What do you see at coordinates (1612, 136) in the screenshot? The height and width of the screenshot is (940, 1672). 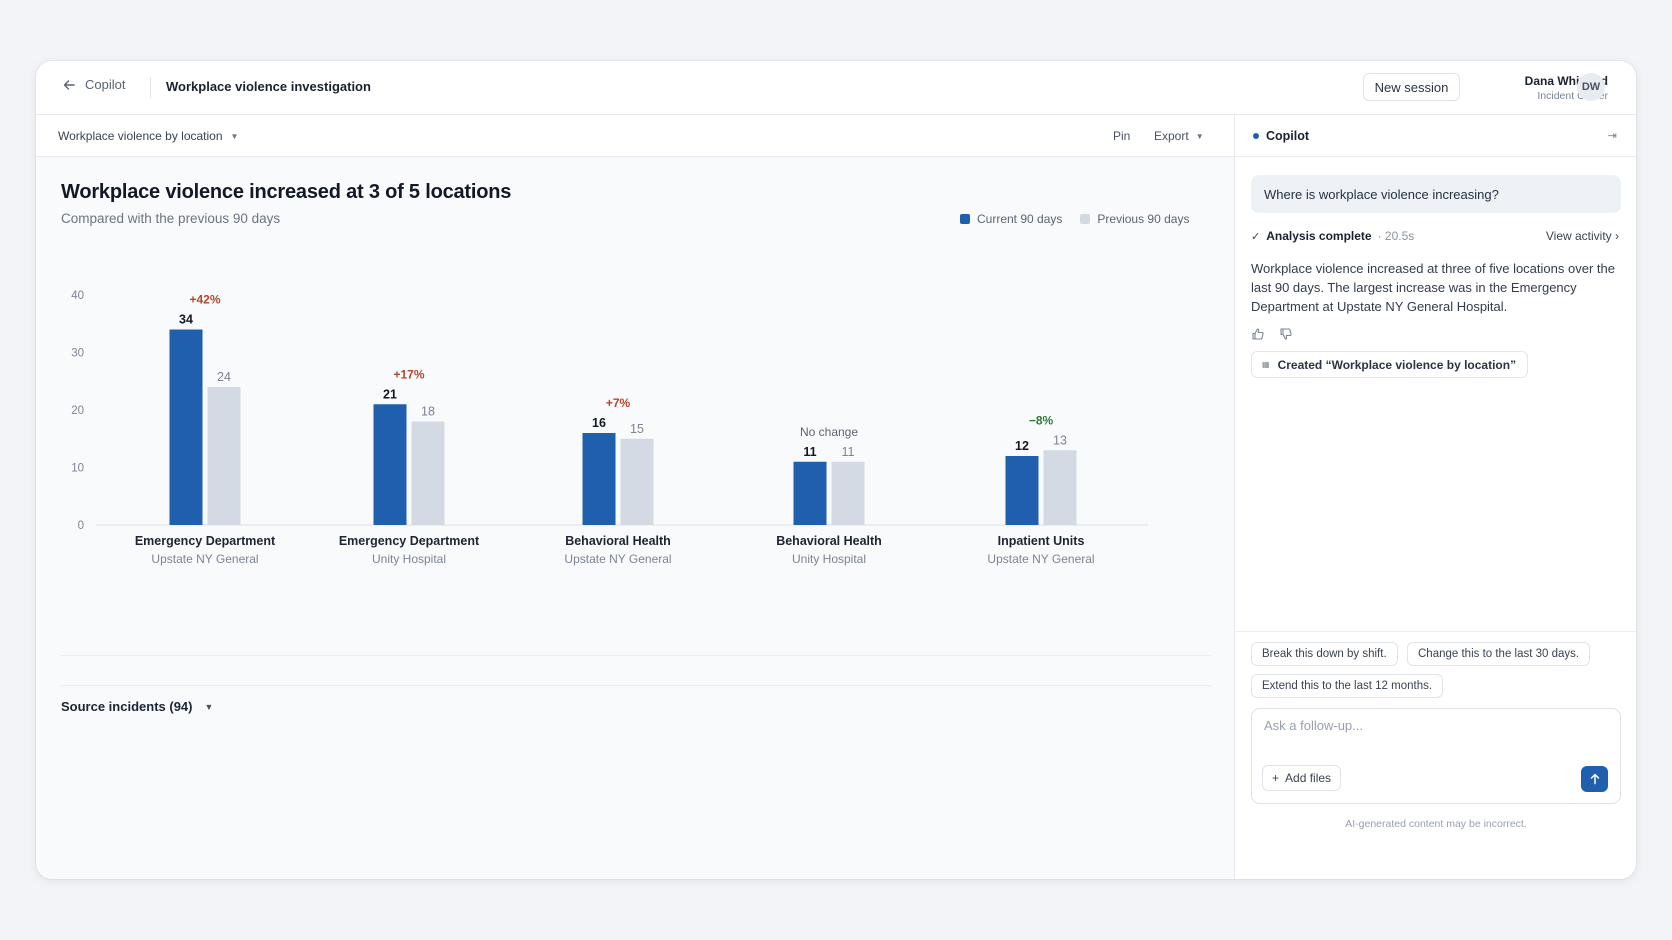 I see `collapse-panel-icon: ⇥` at bounding box center [1612, 136].